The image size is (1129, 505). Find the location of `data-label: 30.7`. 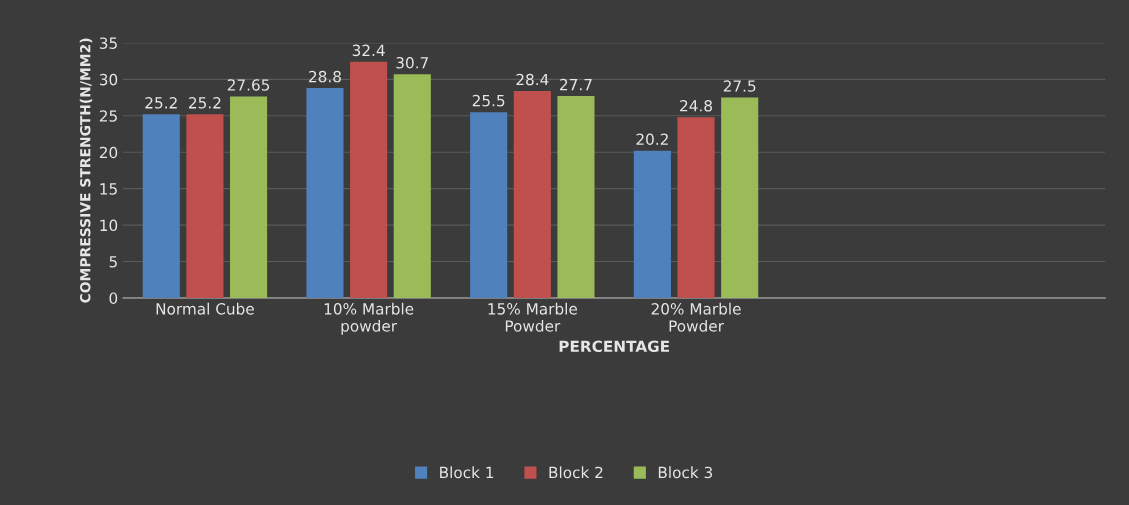

data-label: 30.7 is located at coordinates (412, 62).